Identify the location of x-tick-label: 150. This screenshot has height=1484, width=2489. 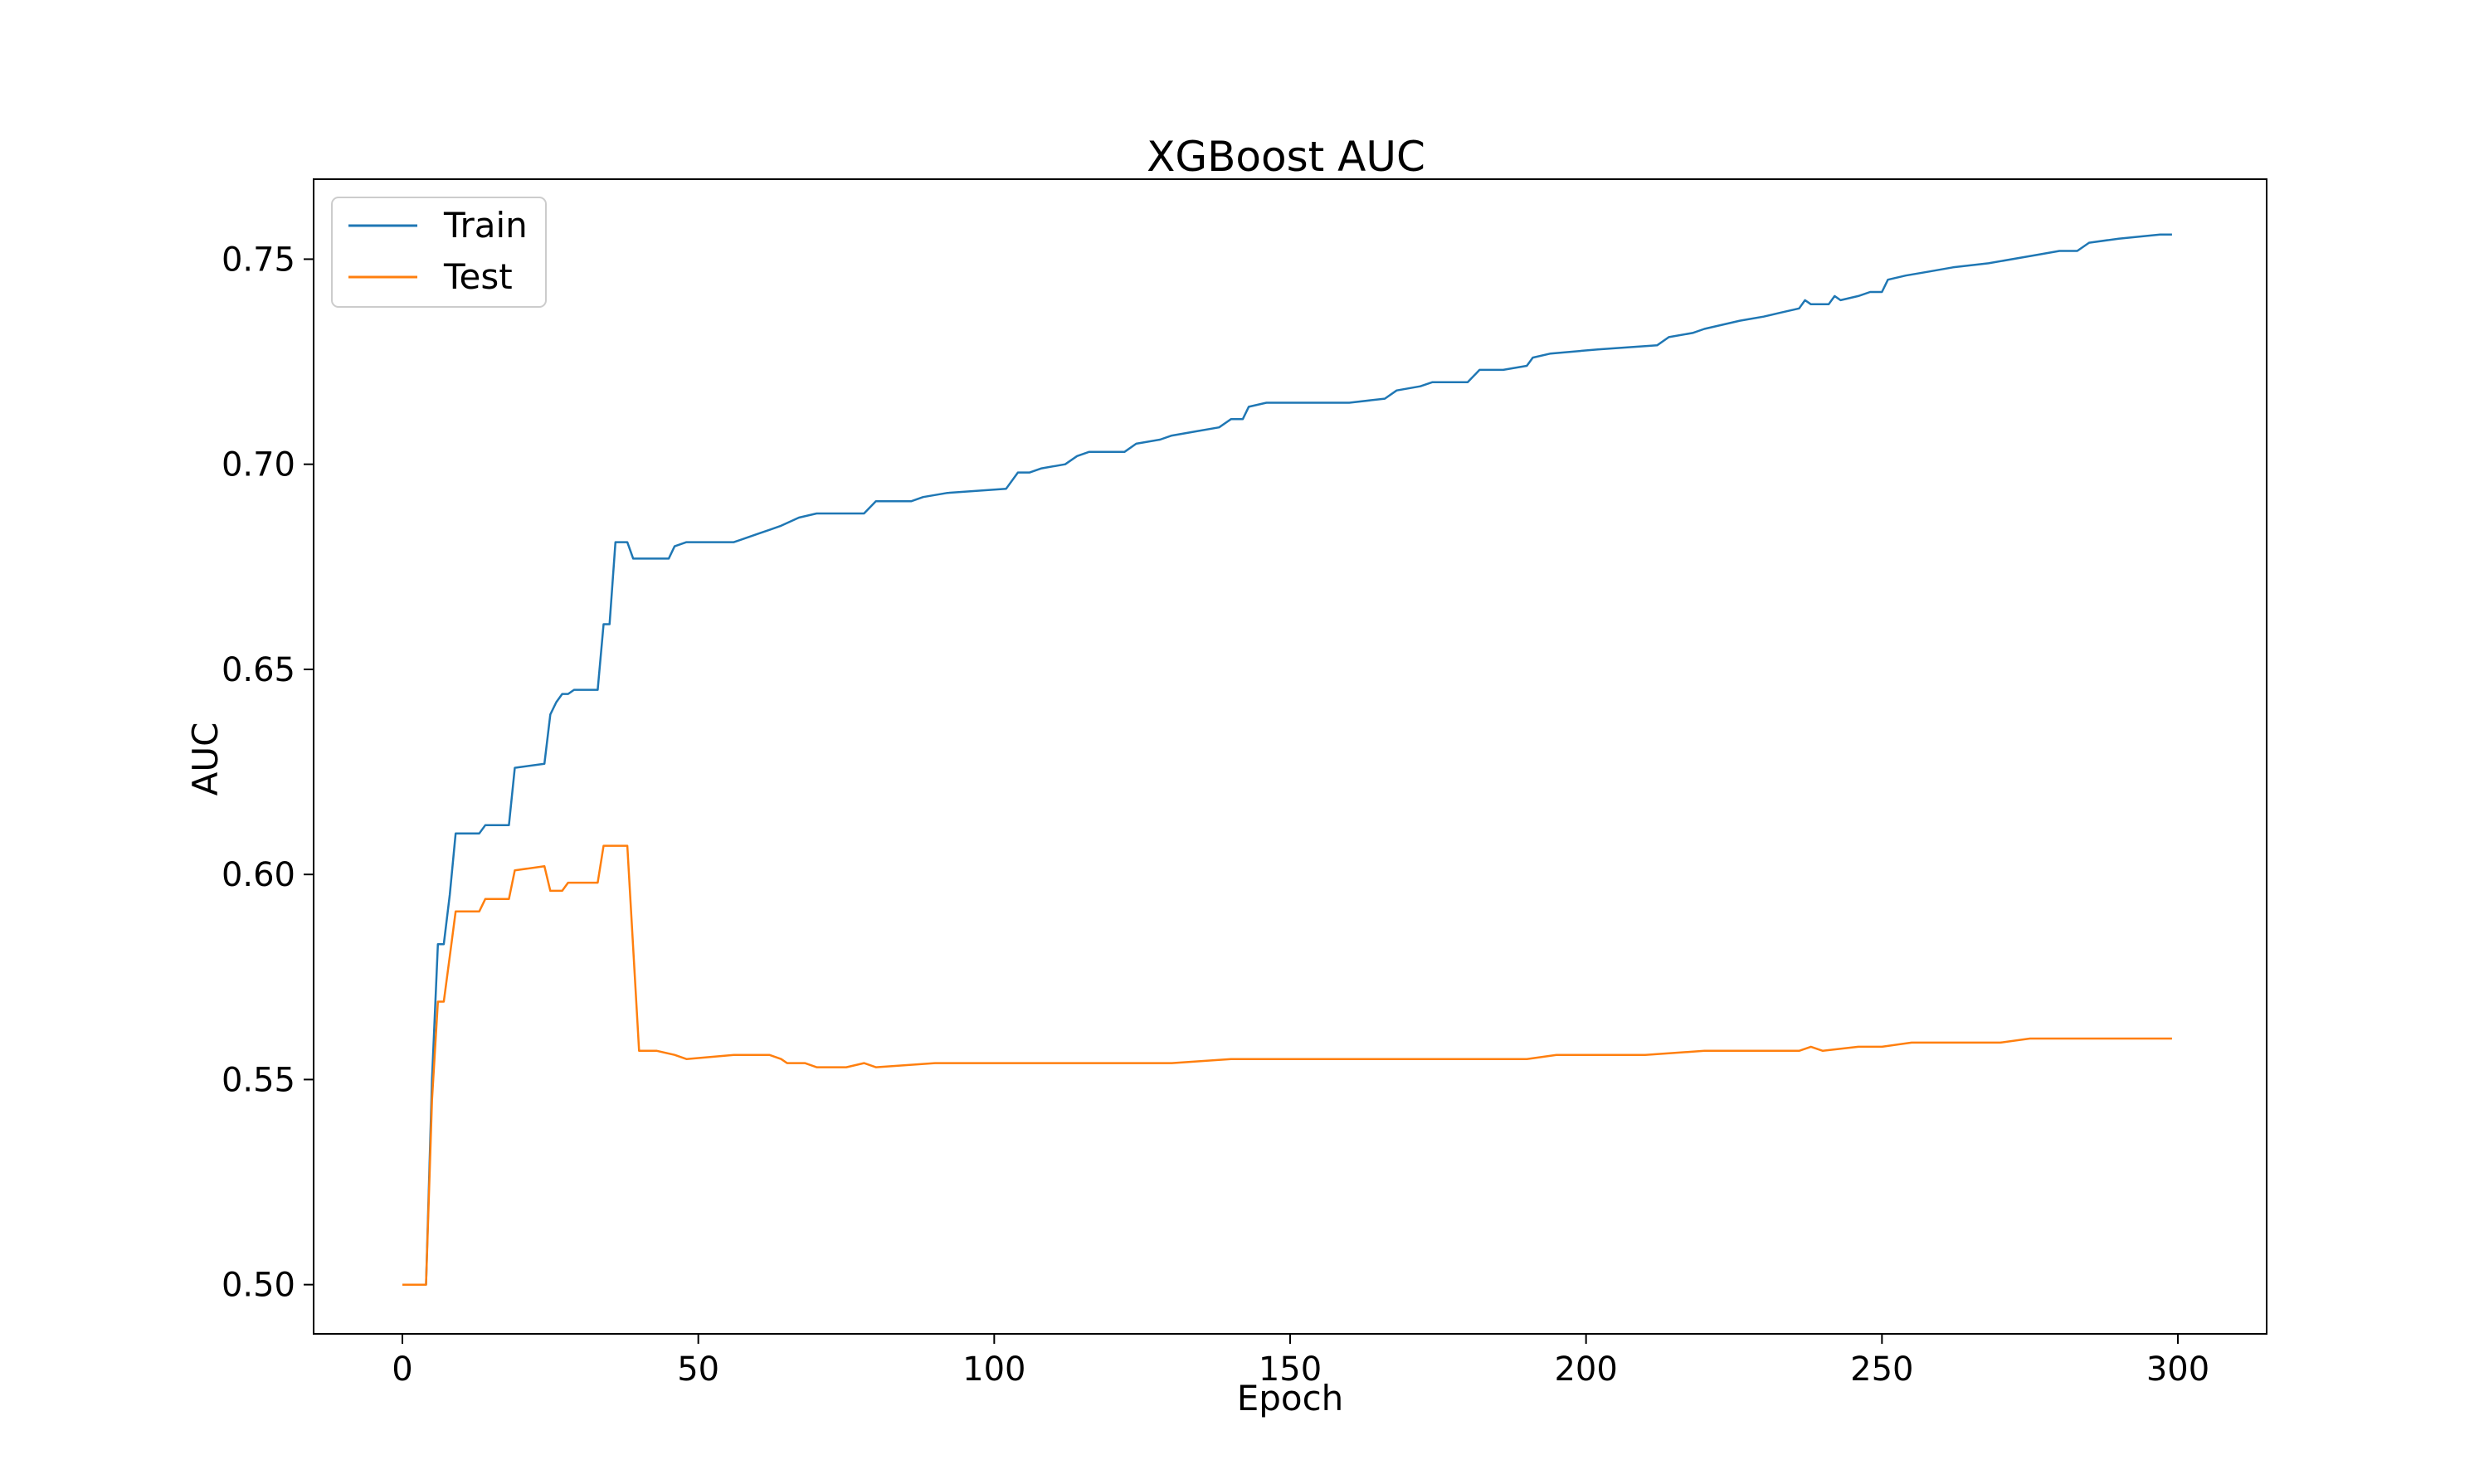
(1290, 1369).